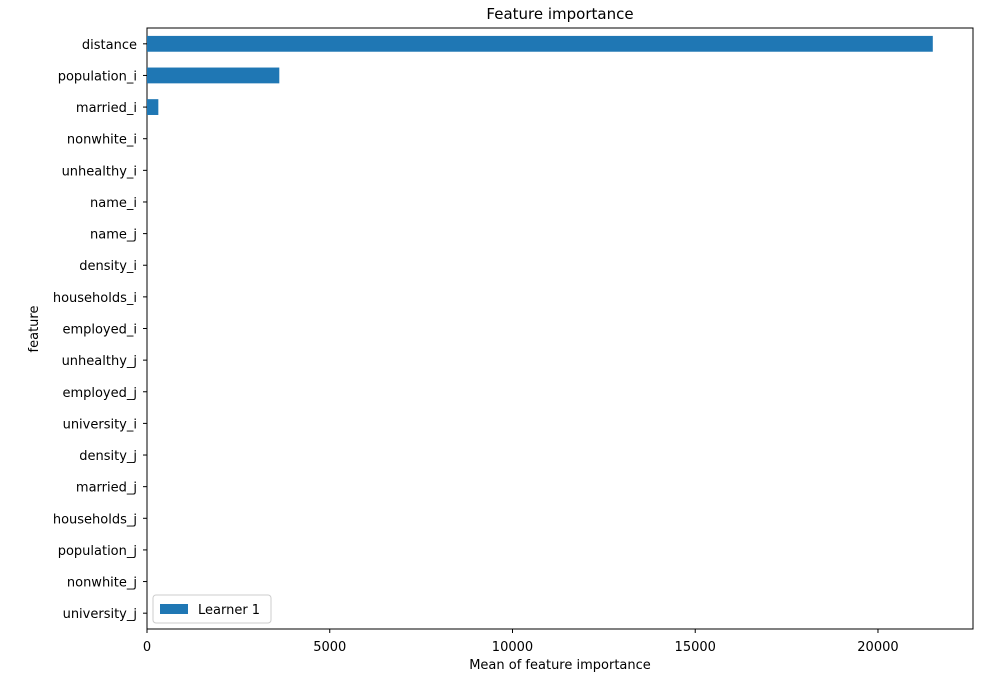 Image resolution: width=1000 pixels, height=700 pixels. Describe the element at coordinates (540, 75) in the screenshot. I see `bars-layer` at that location.